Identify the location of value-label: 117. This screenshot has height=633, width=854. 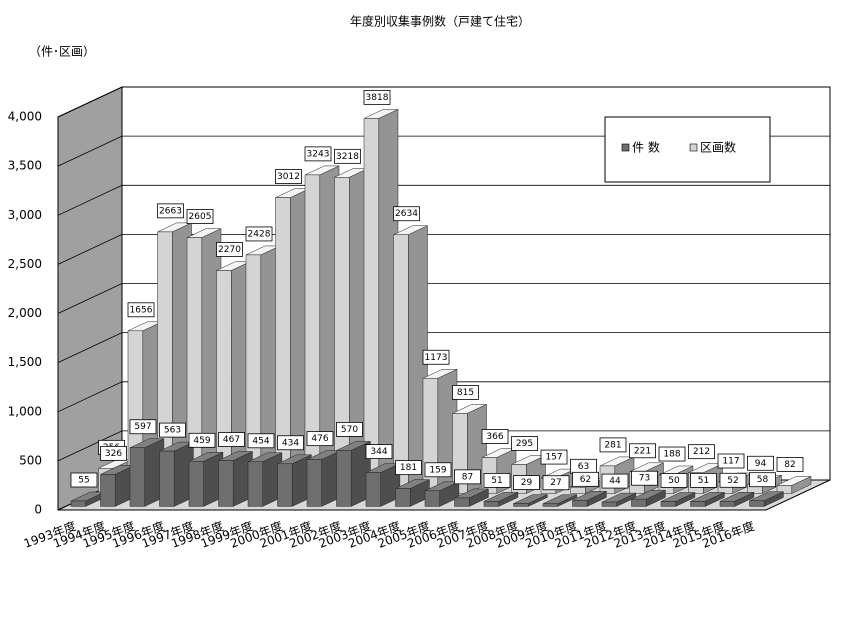
(730, 462).